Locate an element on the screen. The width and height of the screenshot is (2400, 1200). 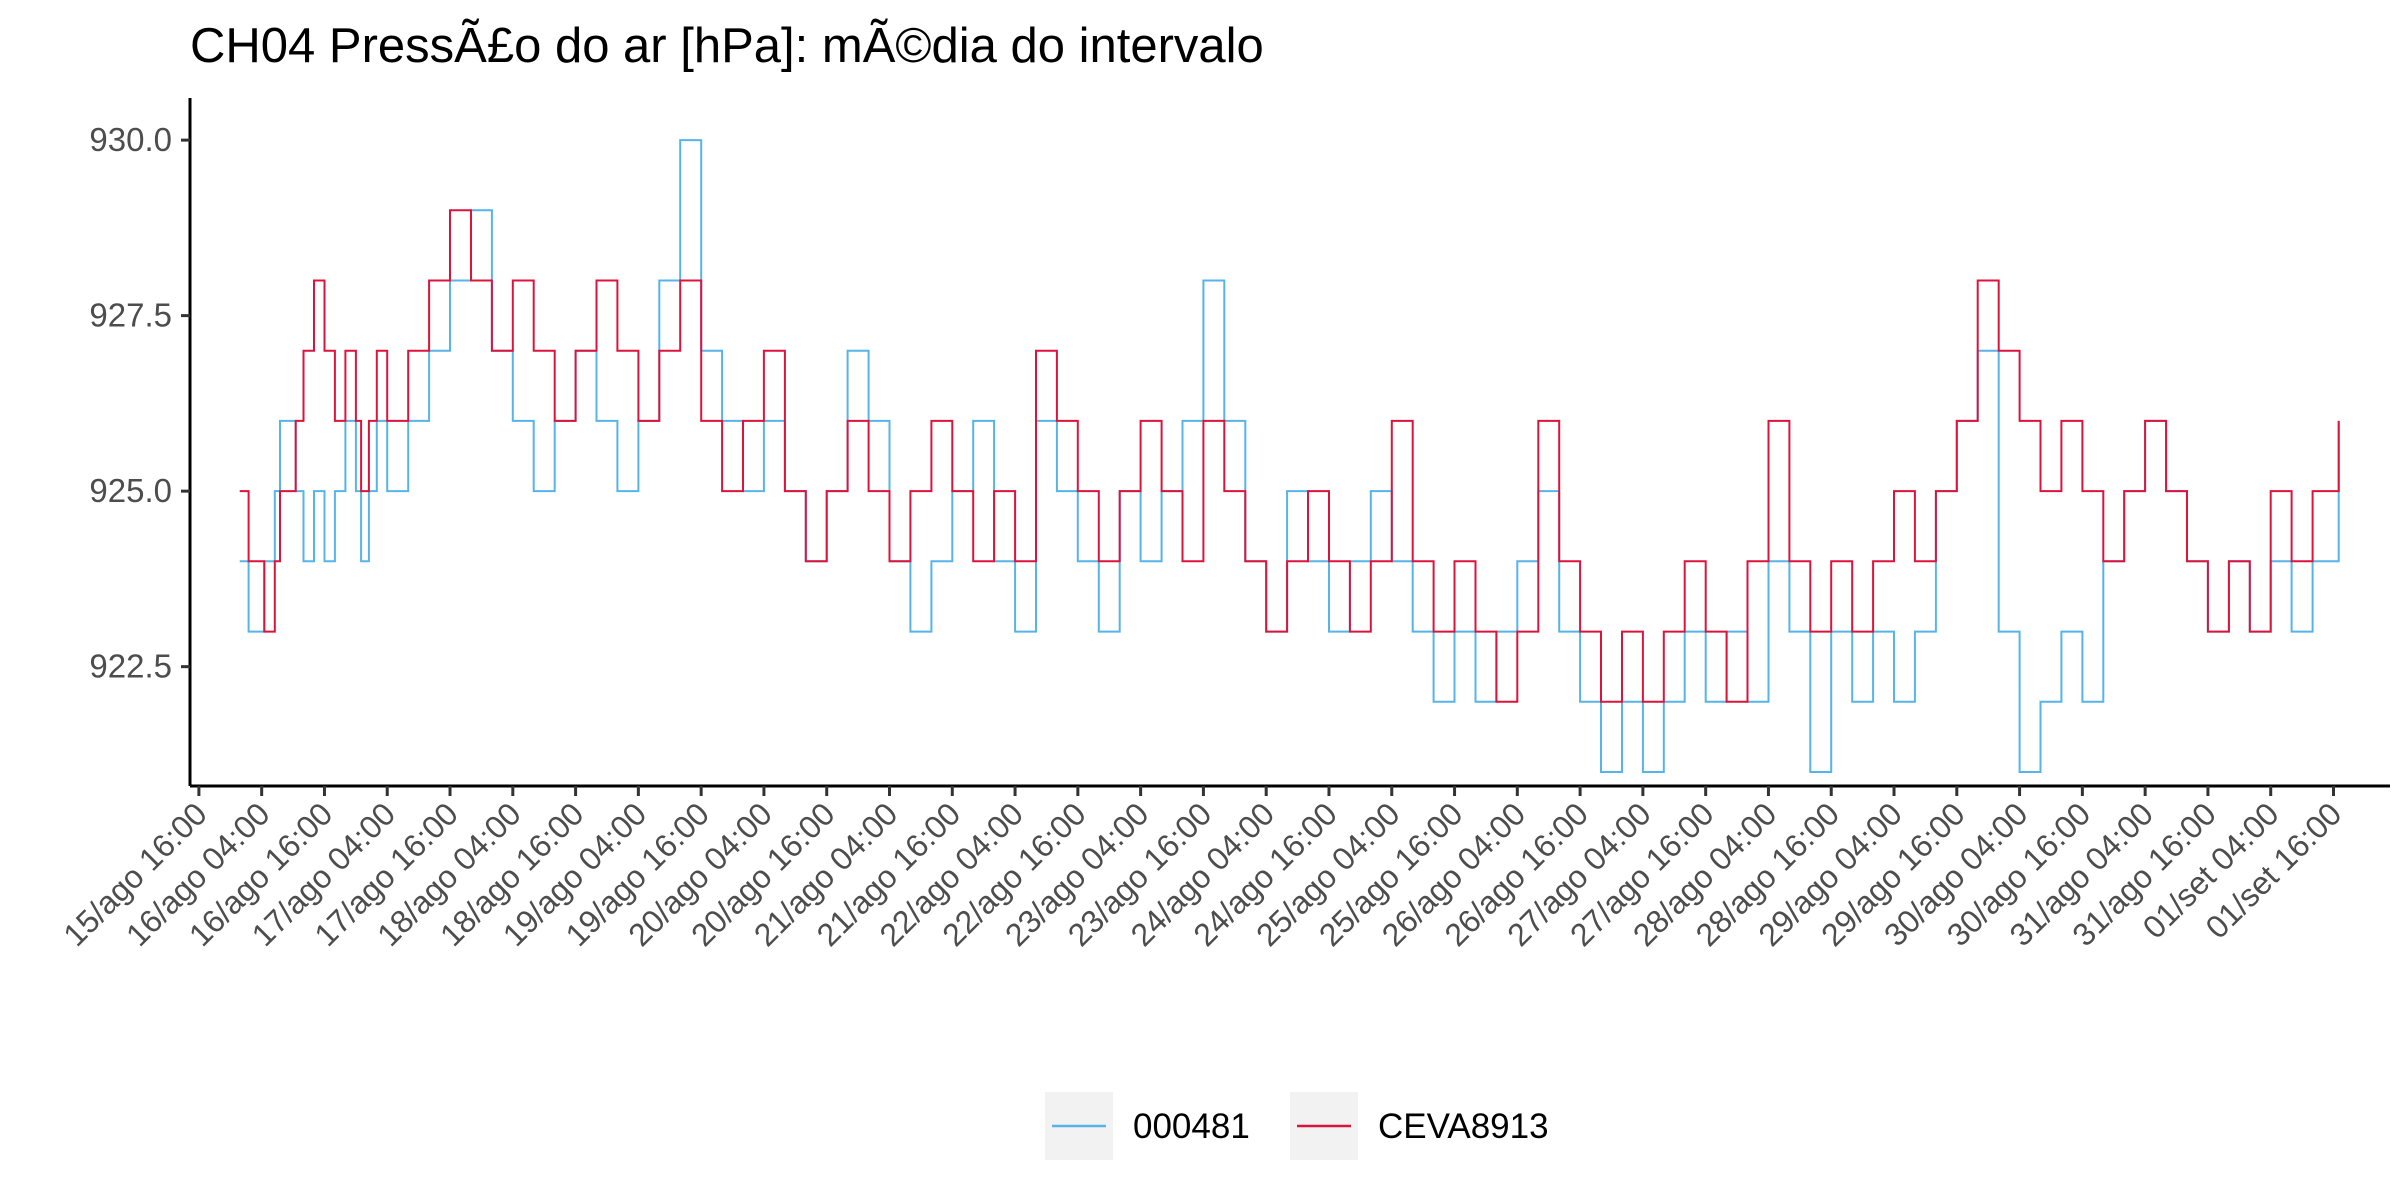
legend-label: CEVA8913 is located at coordinates (1463, 1126).